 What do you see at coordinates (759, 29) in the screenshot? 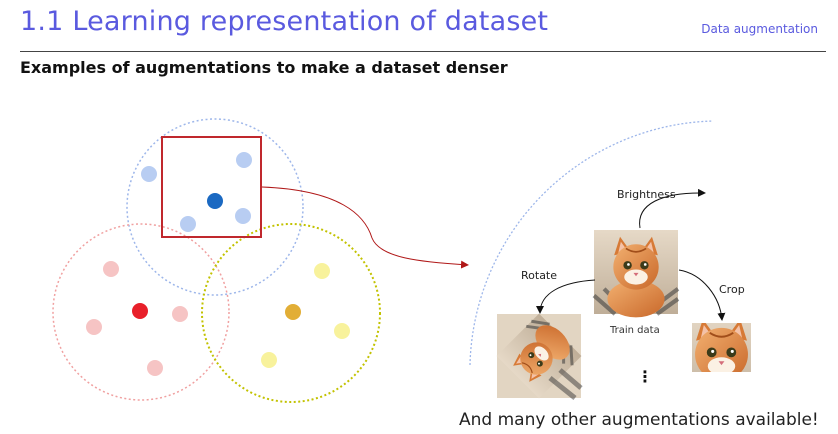
I see `section-label: Data augmentation` at bounding box center [759, 29].